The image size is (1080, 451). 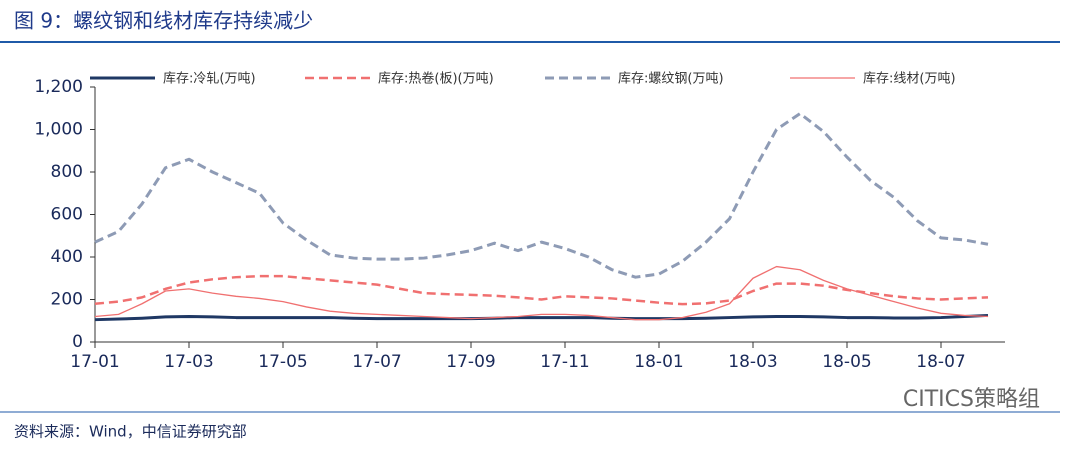 What do you see at coordinates (671, 79) in the screenshot?
I see `legend-label: 库存:螺纹钢(万吨)` at bounding box center [671, 79].